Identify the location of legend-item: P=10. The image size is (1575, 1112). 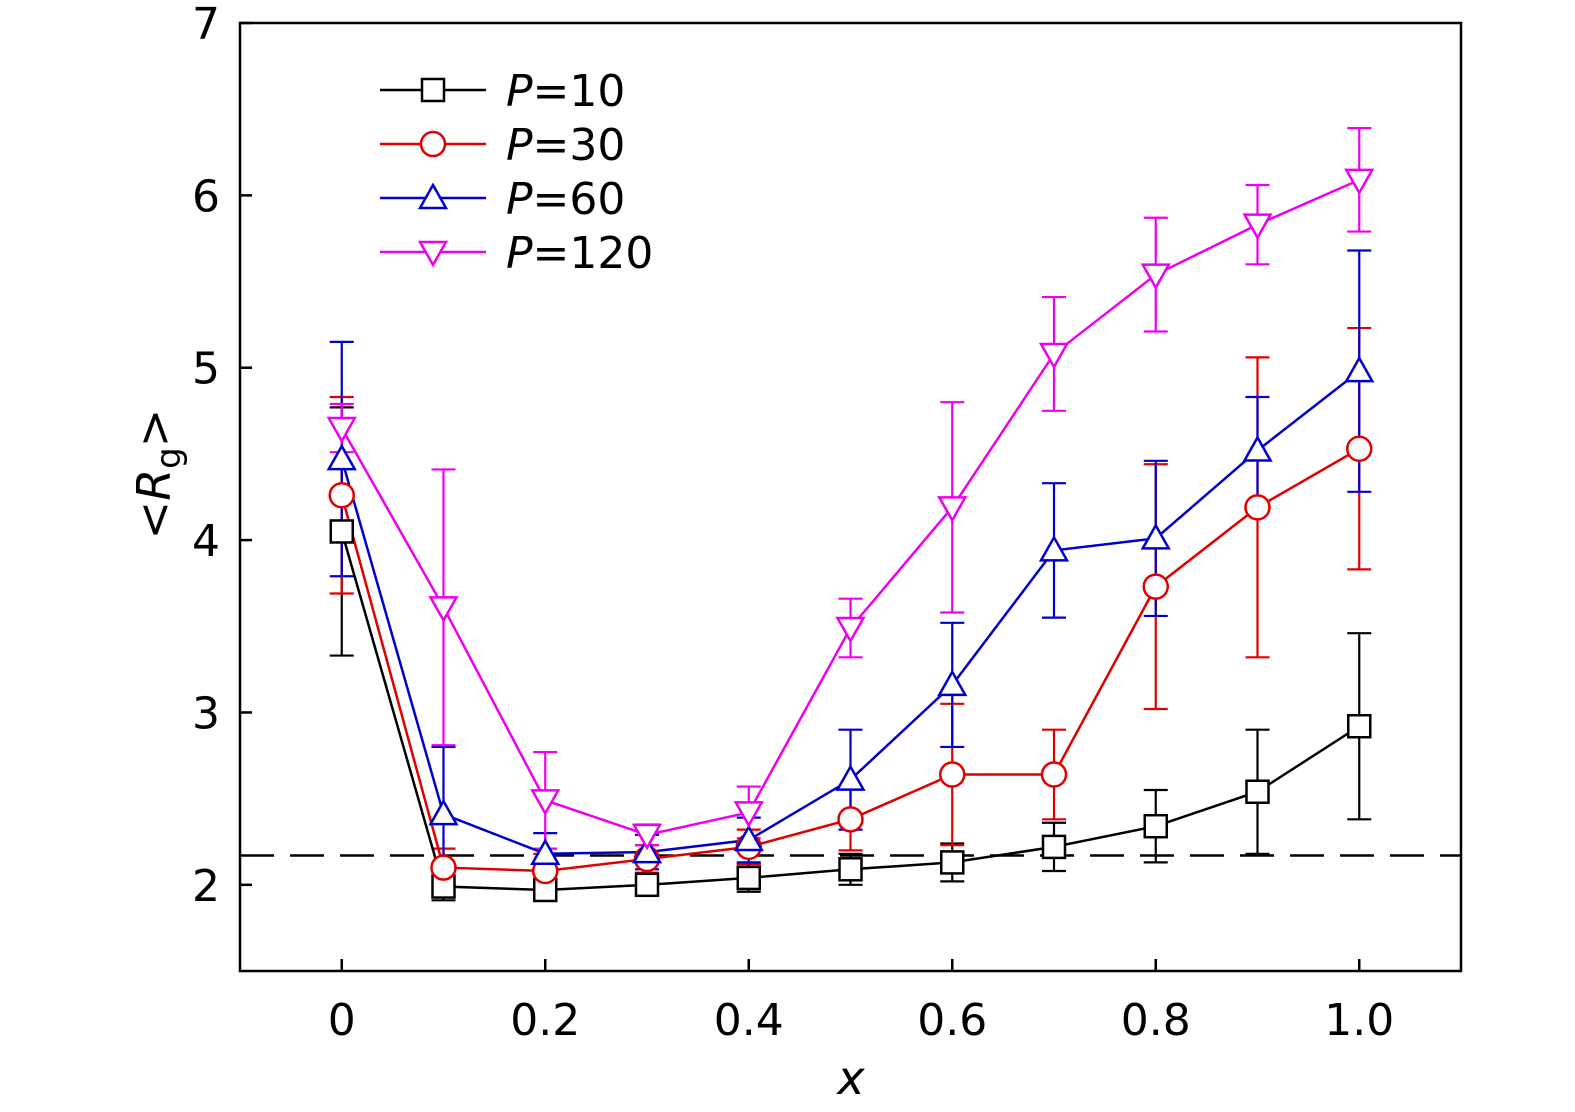
(502, 91).